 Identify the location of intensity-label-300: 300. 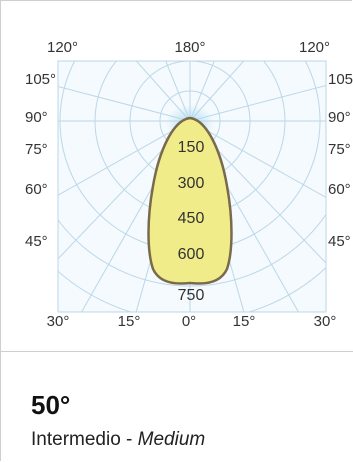
(191, 183).